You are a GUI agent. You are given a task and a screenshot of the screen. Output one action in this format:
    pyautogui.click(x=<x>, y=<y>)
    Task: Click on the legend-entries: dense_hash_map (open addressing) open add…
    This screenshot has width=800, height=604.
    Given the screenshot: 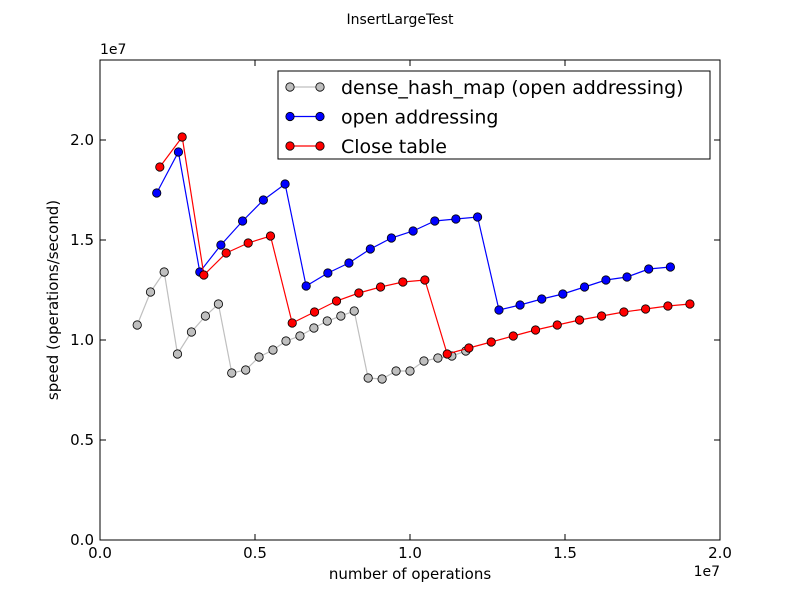 What is the action you would take?
    pyautogui.click(x=484, y=117)
    